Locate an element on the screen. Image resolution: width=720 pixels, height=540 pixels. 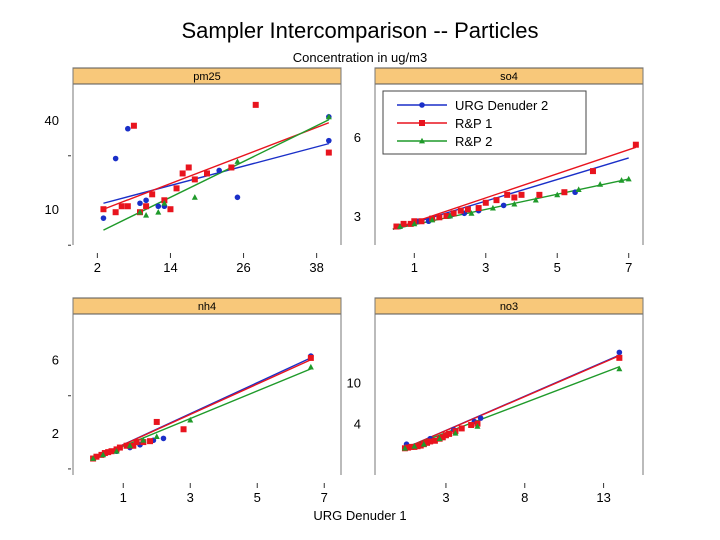
y-tick-label: 40 is located at coordinates (52, 120).